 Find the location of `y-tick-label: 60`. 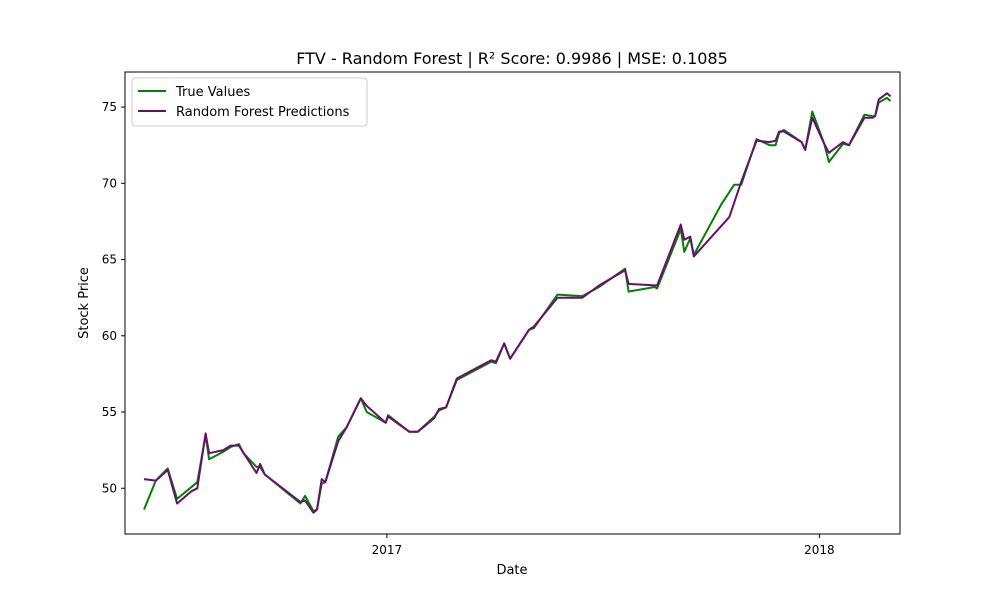

y-tick-label: 60 is located at coordinates (109, 336).